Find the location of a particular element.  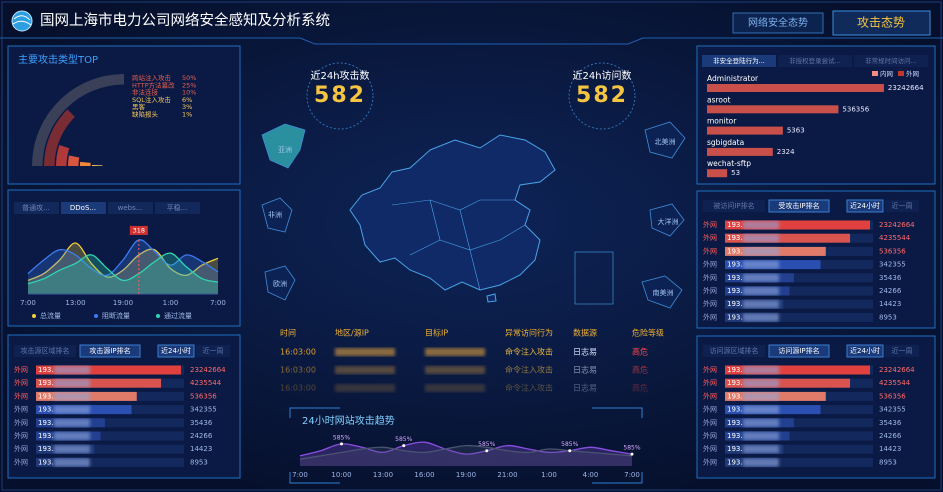

tab-active: 攻击态势 is located at coordinates (881, 23).